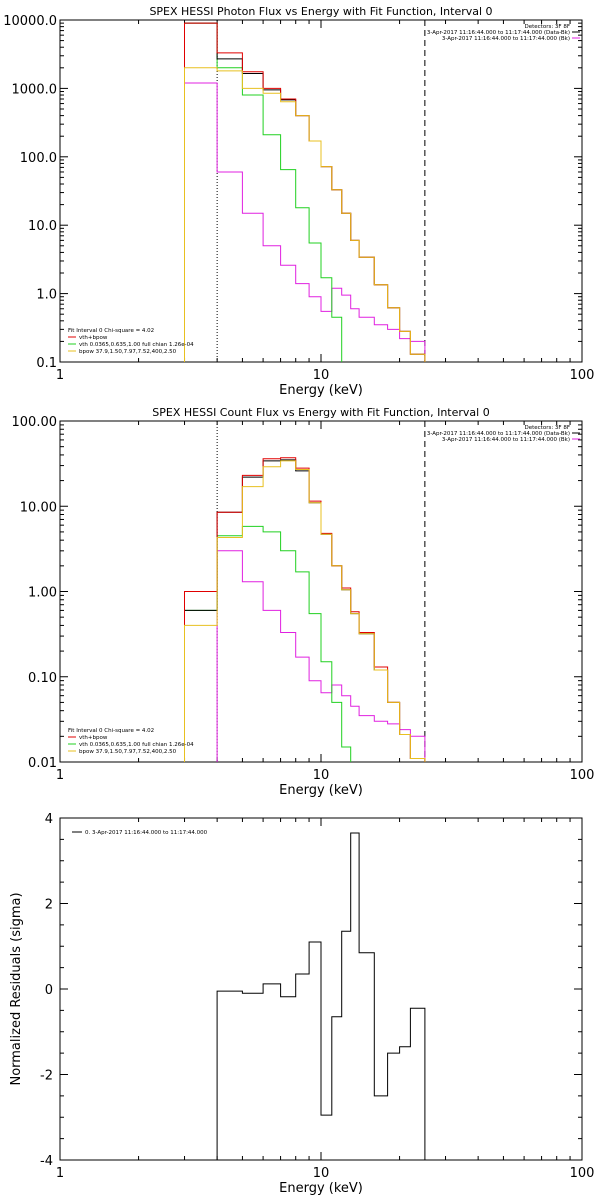 The image size is (600, 1200). Describe the element at coordinates (42, 593) in the screenshot. I see `y-tick-label: 1.00` at that location.